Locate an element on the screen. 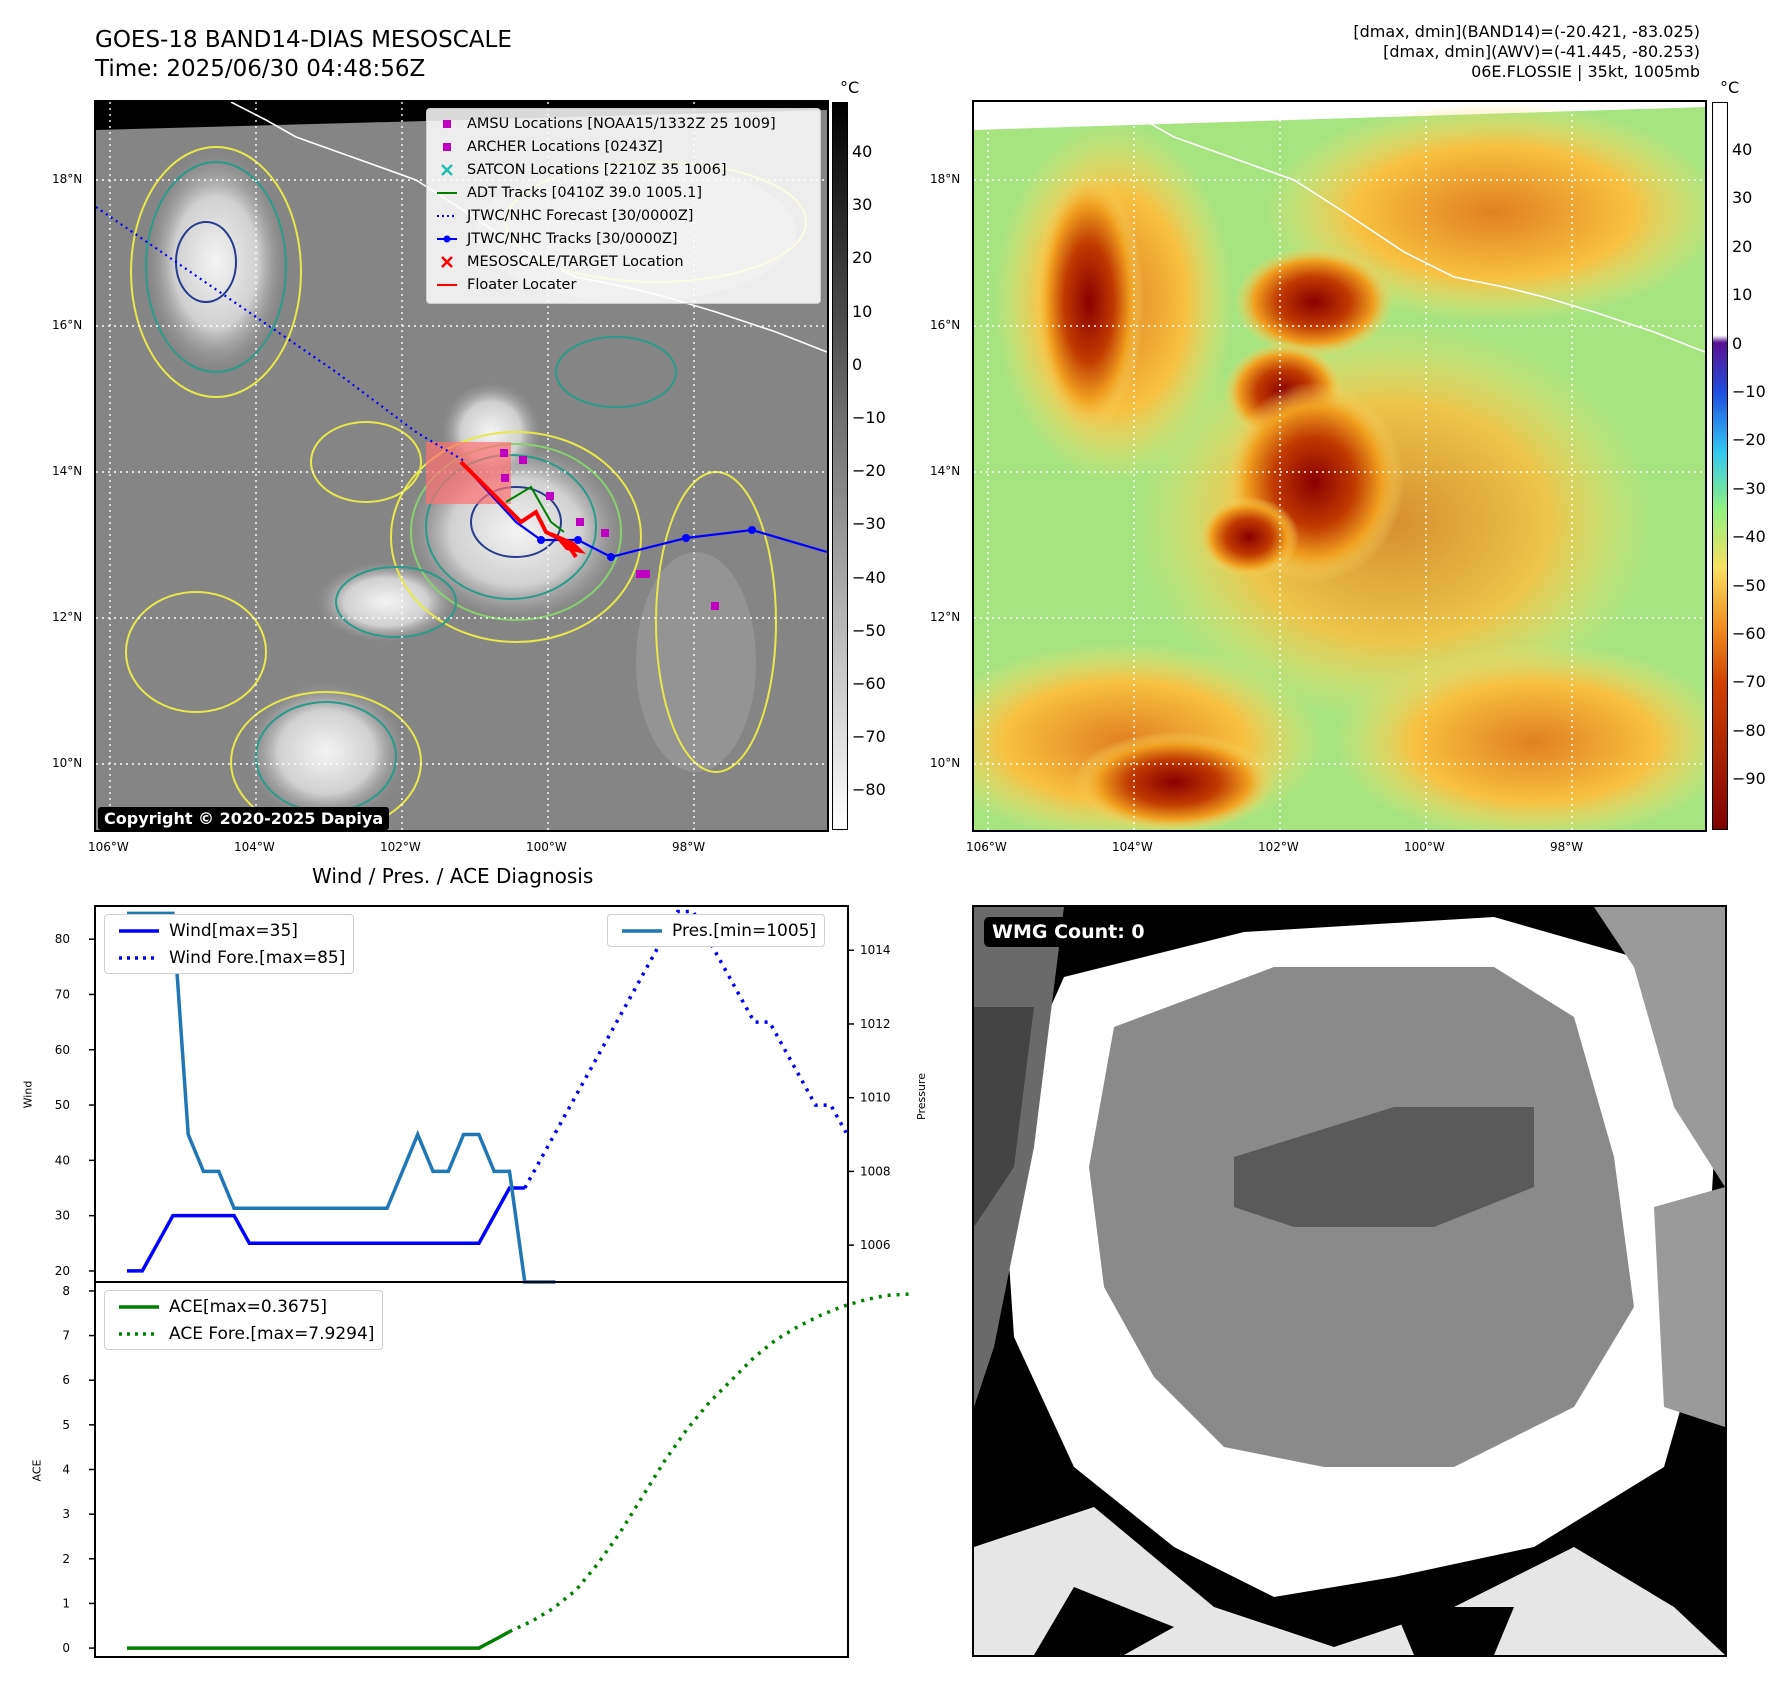  legend-item: SATCON Locations [2210Z 35 1006] is located at coordinates (623, 169).